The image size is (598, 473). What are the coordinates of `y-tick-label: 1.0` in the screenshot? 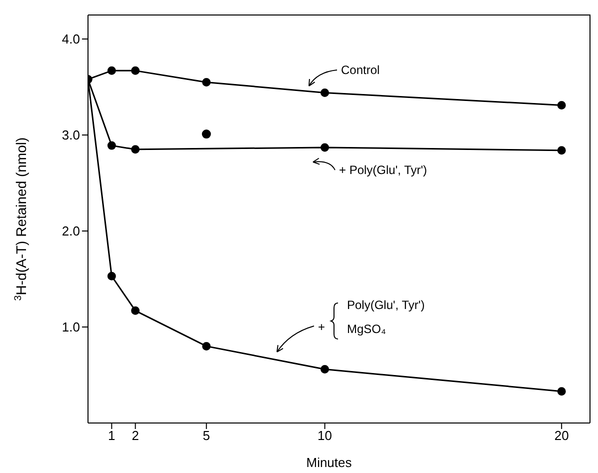 It's located at (71, 327).